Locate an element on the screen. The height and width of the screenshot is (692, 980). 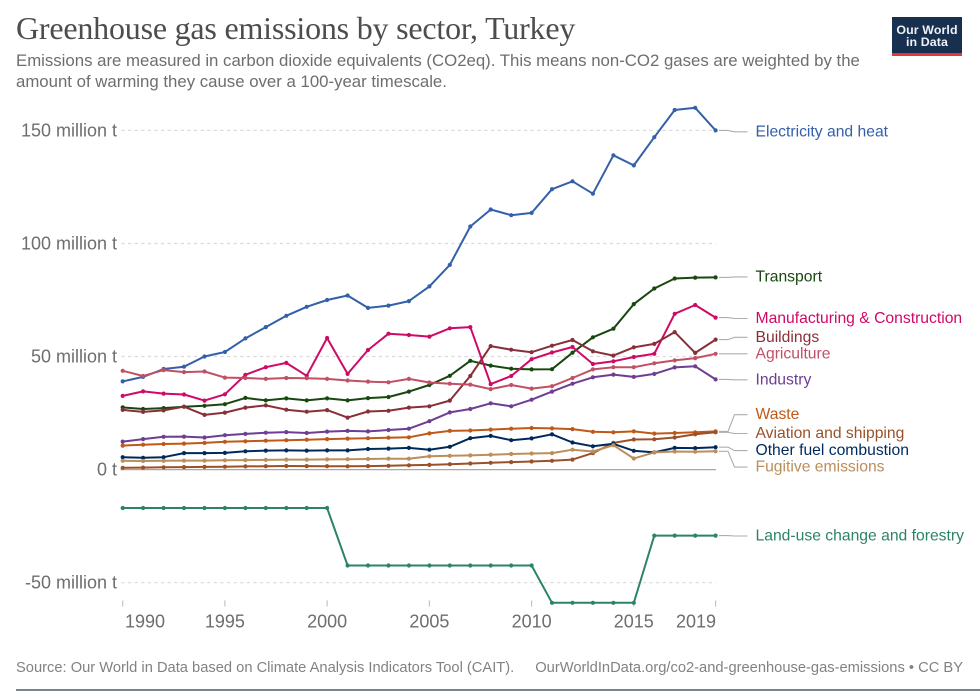
svg-text: 2005 is located at coordinates (429, 622).